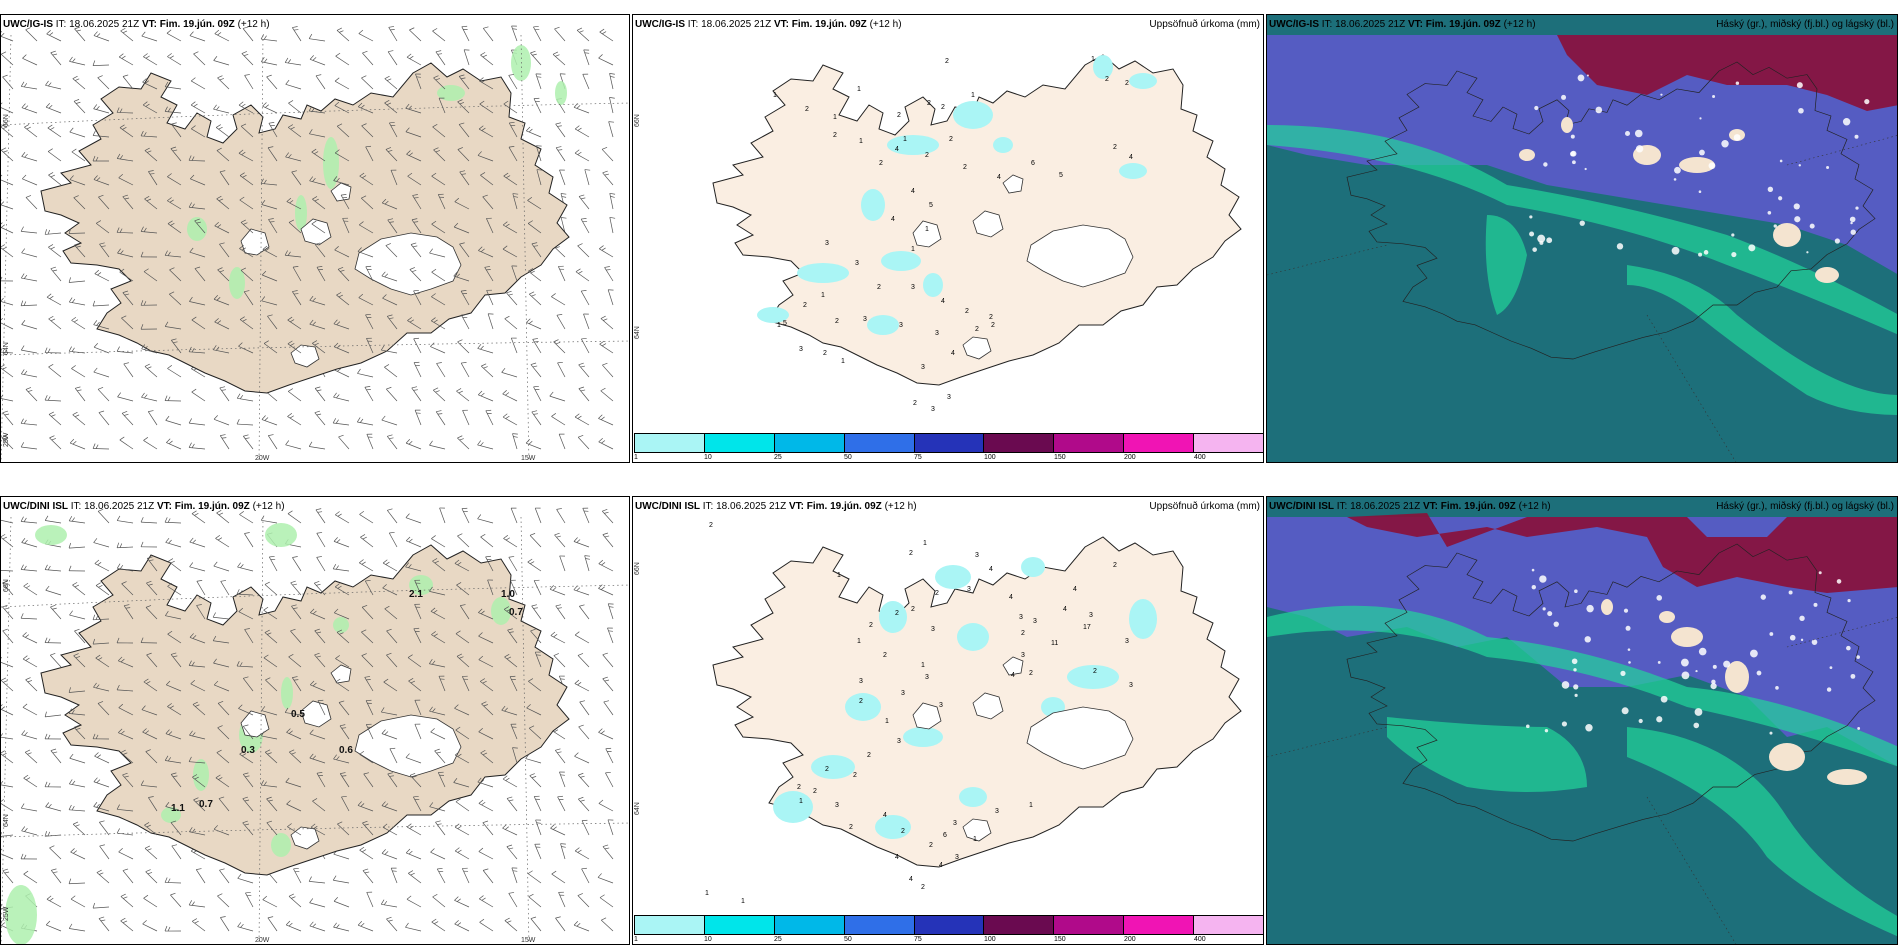 This screenshot has height=950, width=1900. What do you see at coordinates (793, 807) in the screenshot?
I see `precip-cell` at bounding box center [793, 807].